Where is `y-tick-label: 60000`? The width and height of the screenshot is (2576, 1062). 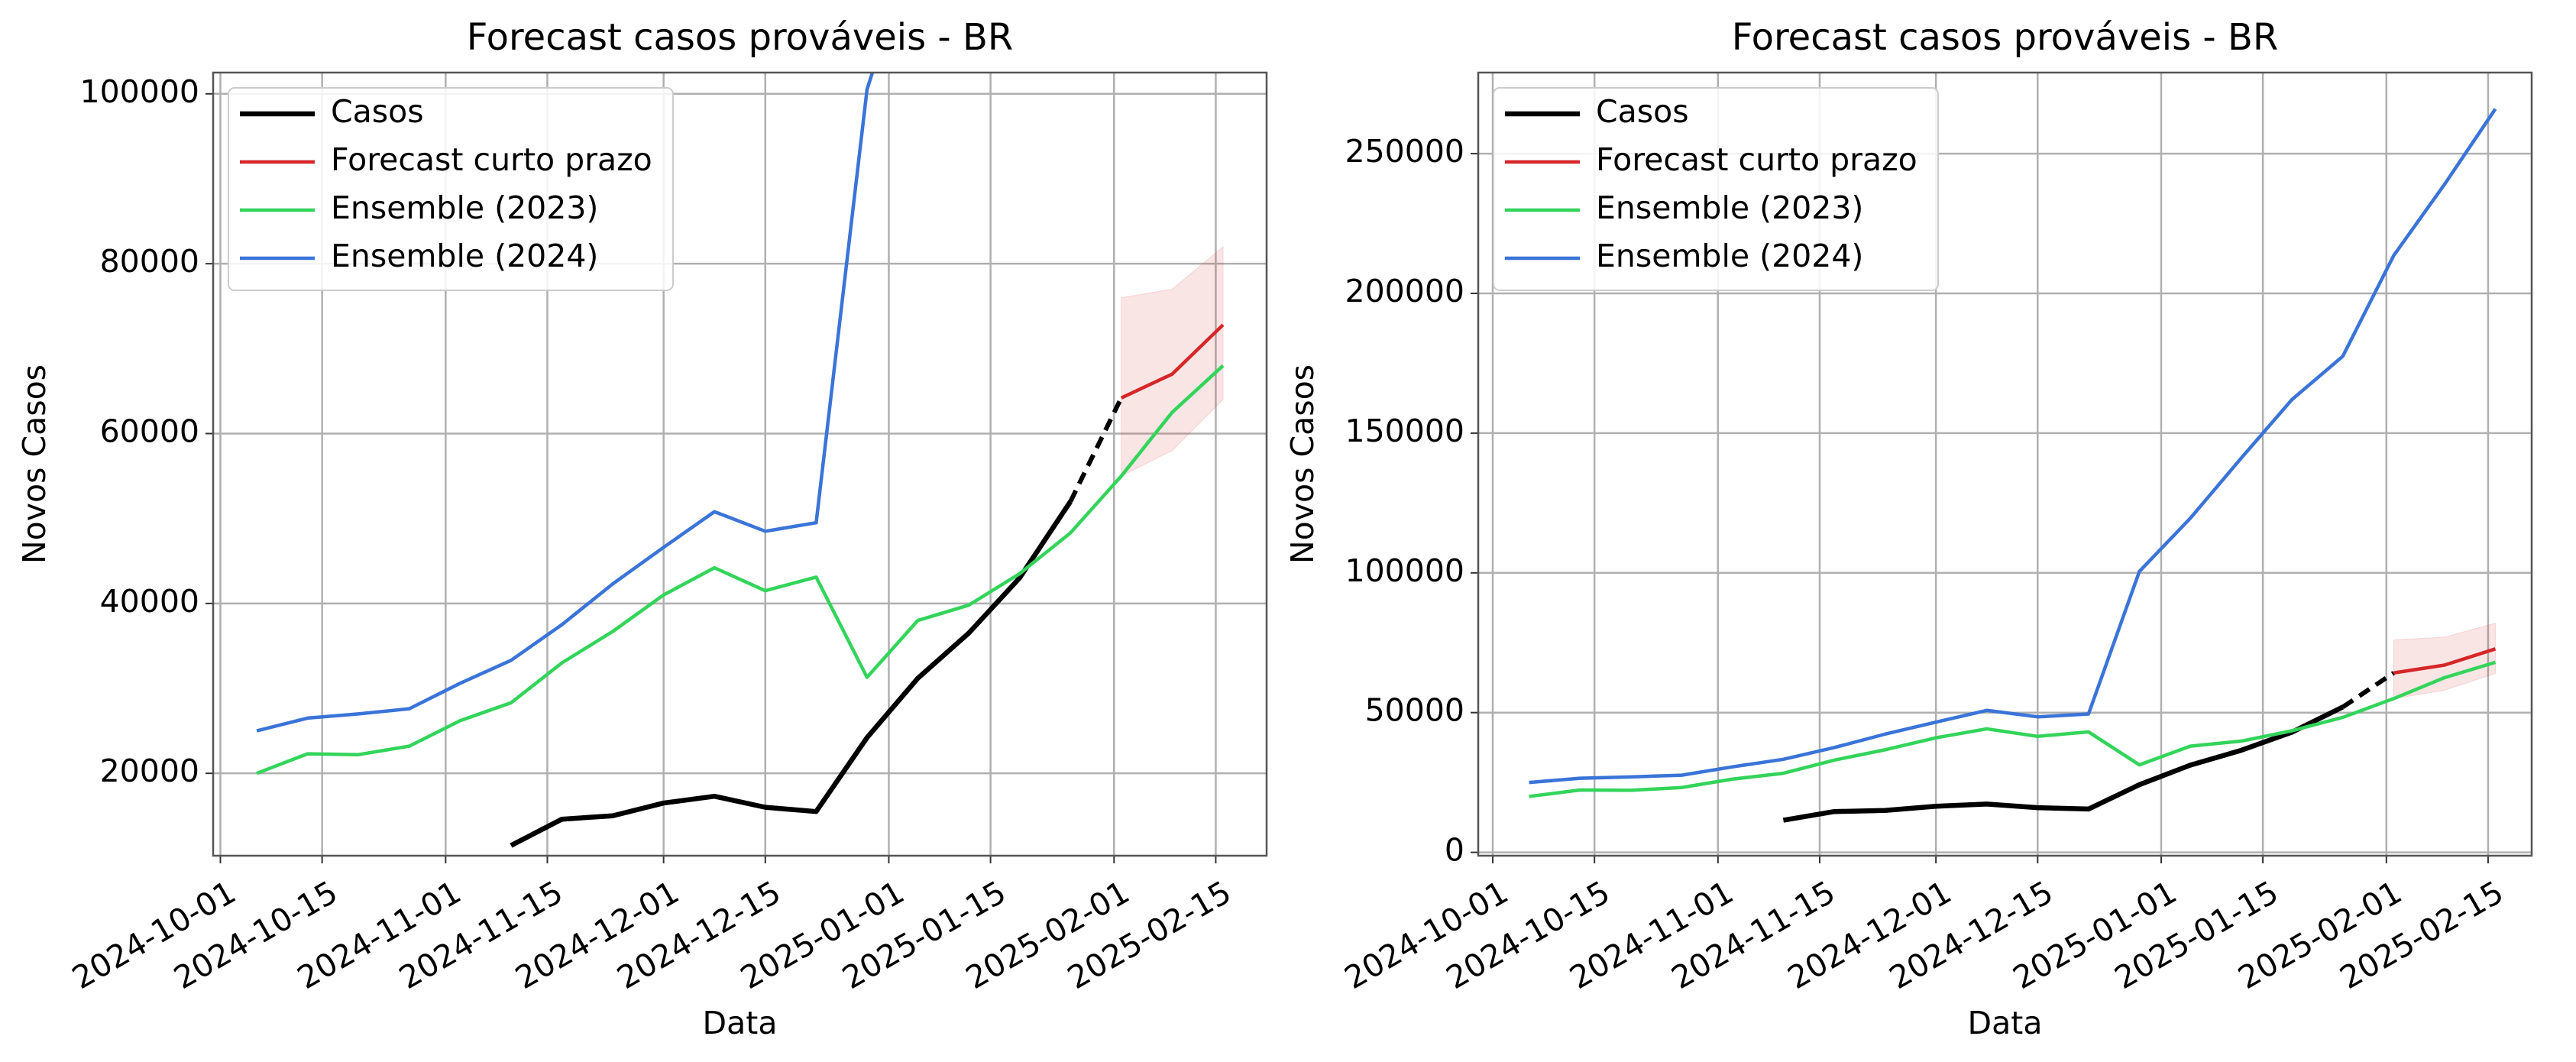 y-tick-label: 60000 is located at coordinates (149, 431).